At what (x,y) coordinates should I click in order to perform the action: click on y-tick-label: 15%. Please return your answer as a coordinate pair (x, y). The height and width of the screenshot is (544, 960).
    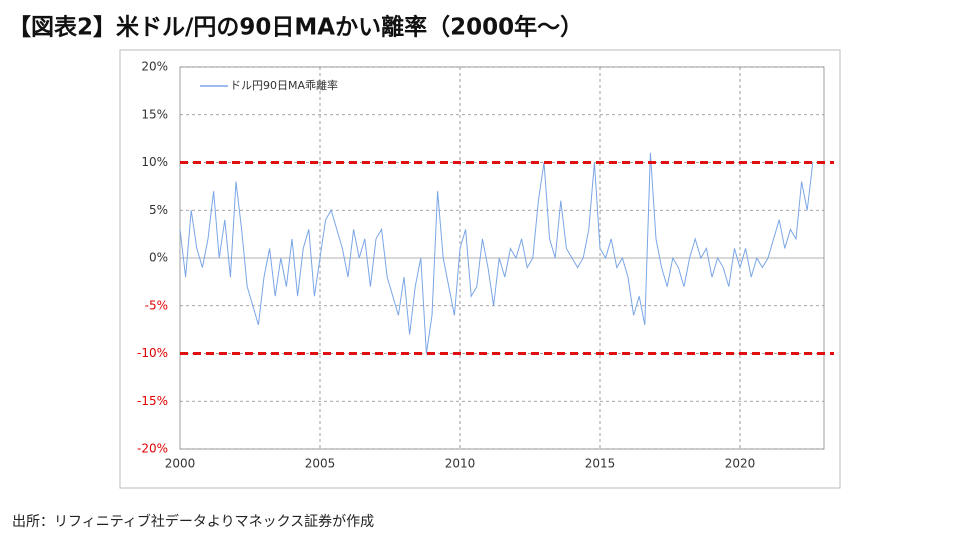
    Looking at the image, I should click on (154, 114).